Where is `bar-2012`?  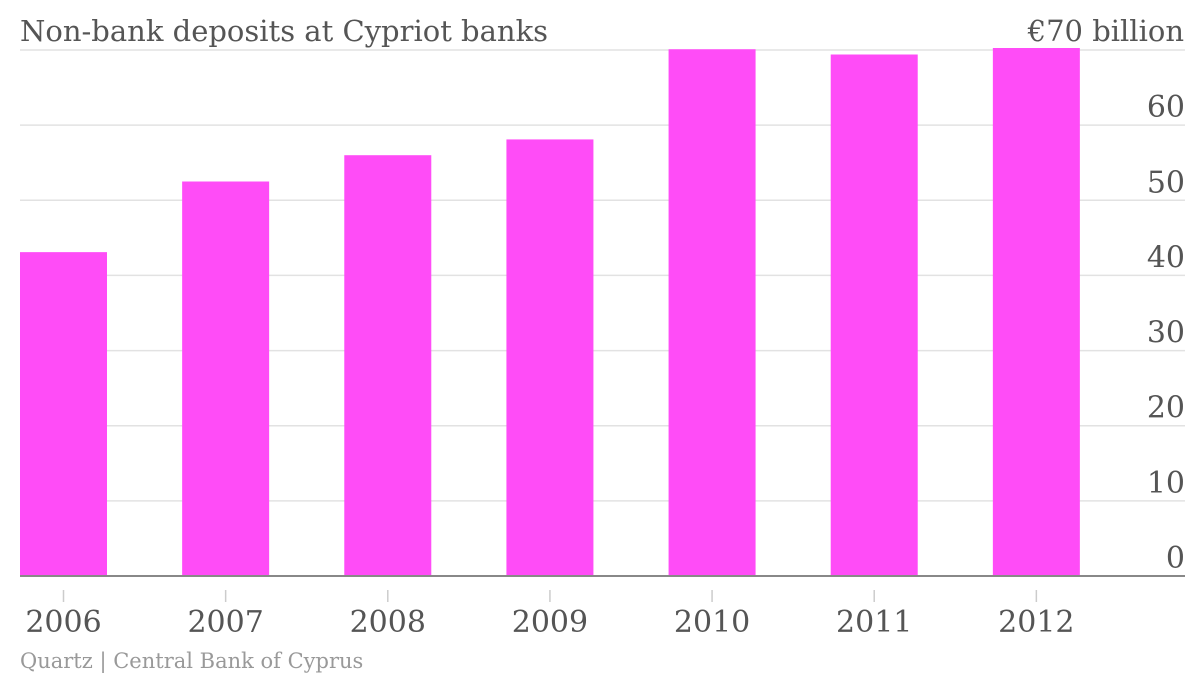
bar-2012 is located at coordinates (1036, 312).